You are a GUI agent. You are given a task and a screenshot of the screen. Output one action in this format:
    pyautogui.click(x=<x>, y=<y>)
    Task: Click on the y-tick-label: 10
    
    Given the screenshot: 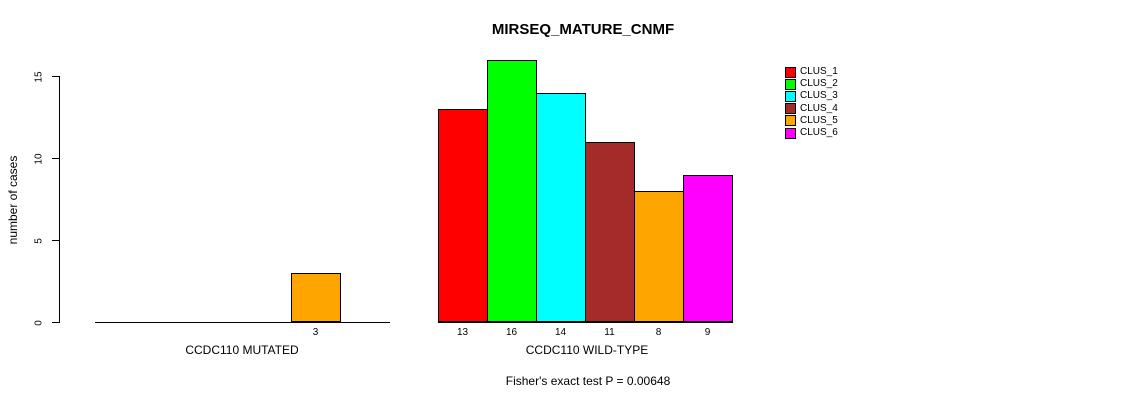 What is the action you would take?
    pyautogui.click(x=39, y=158)
    